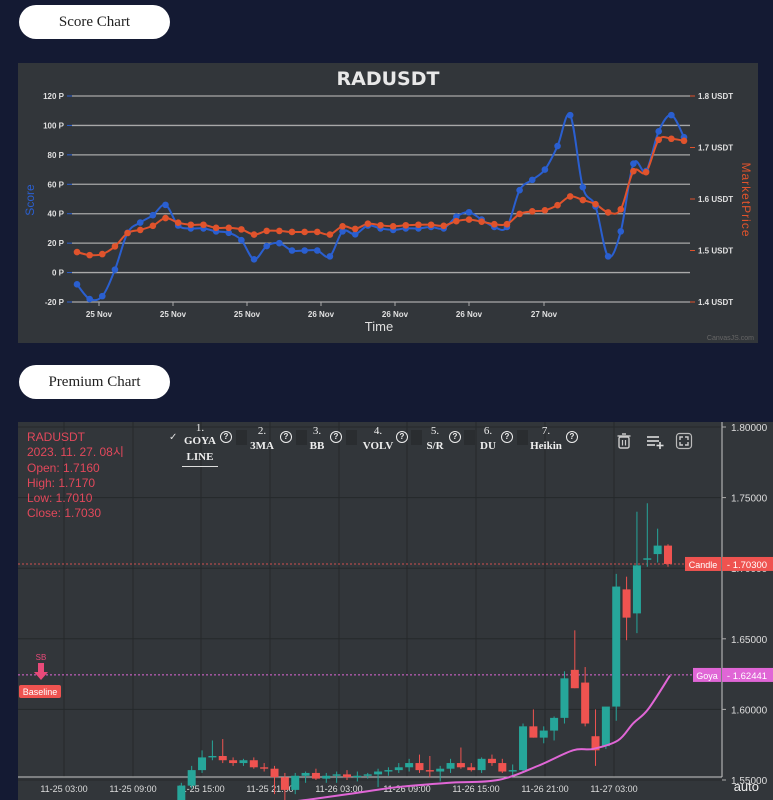 The height and width of the screenshot is (800, 773). What do you see at coordinates (684, 441) in the screenshot?
I see `fullscreen-icon` at bounding box center [684, 441].